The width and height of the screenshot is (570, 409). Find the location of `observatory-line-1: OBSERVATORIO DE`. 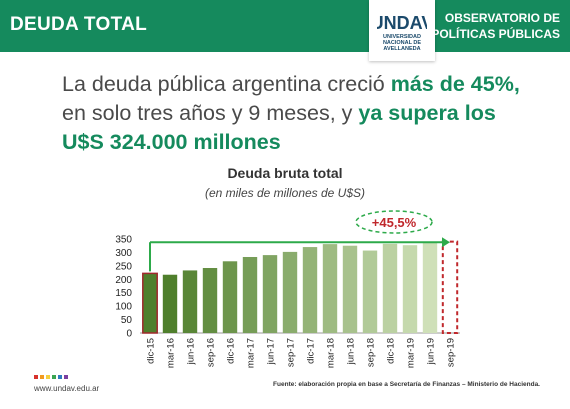

observatory-line-1: OBSERVATORIO DE is located at coordinates (502, 18).